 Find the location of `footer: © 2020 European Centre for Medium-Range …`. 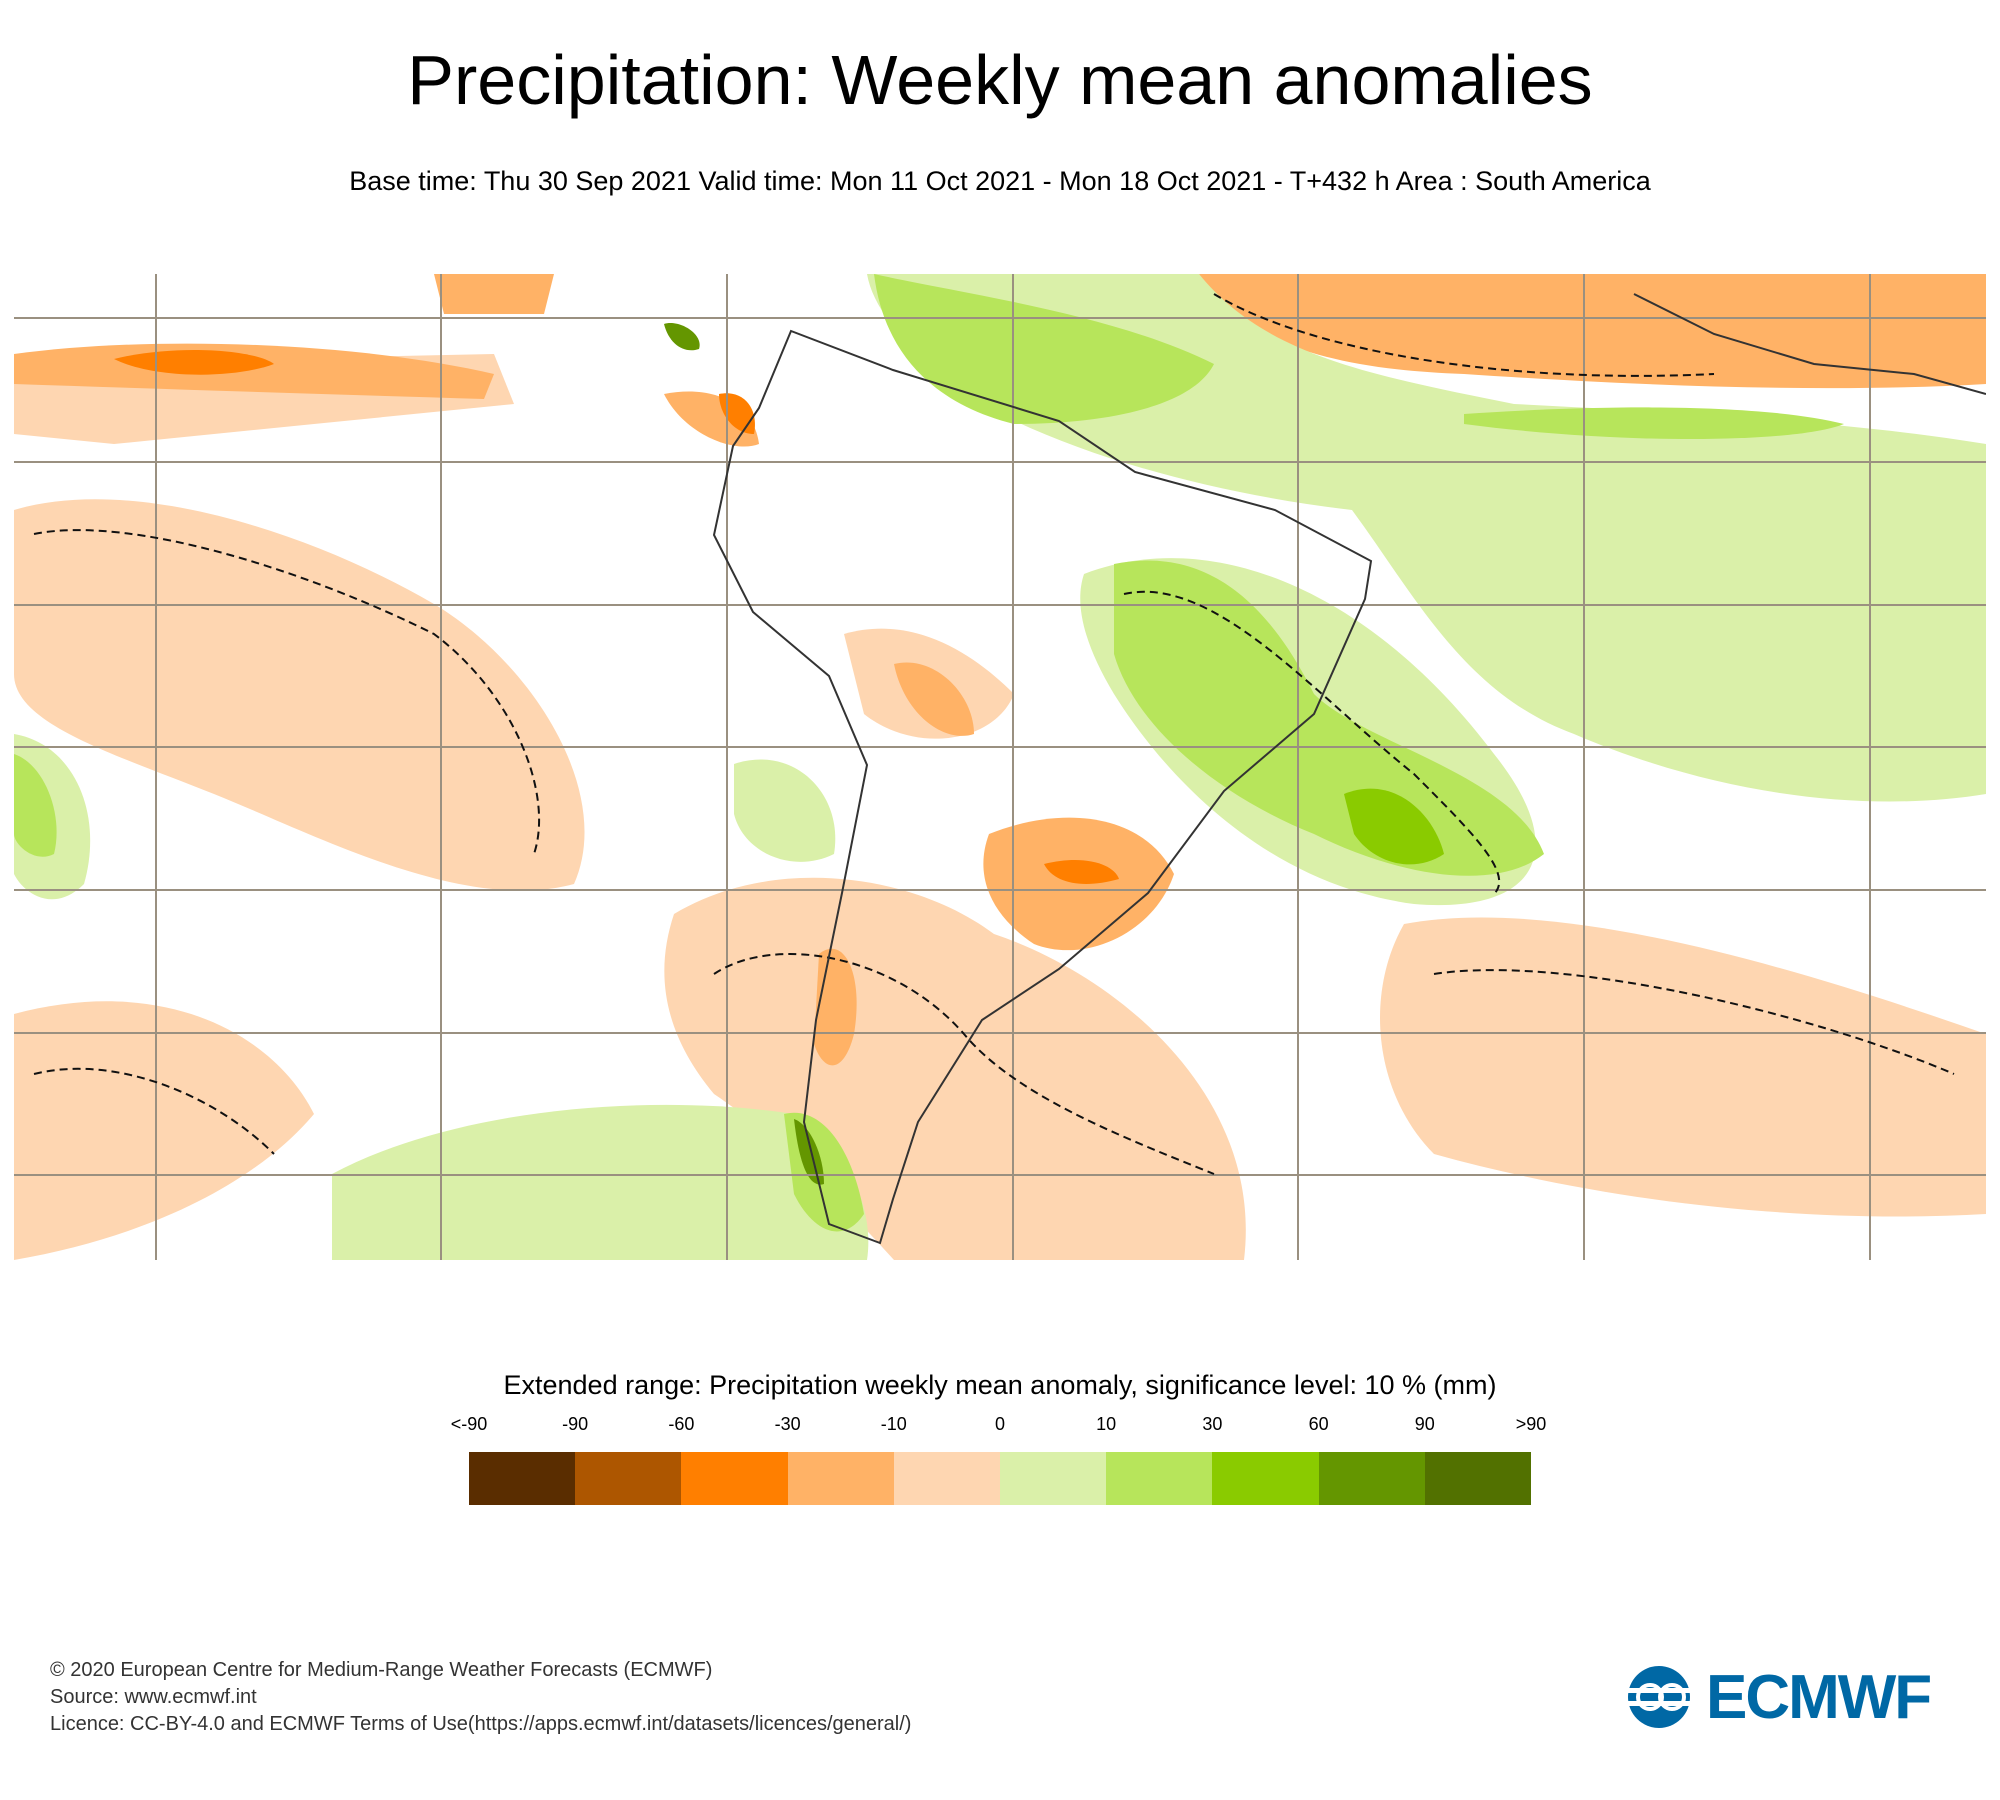

footer: © 2020 European Centre for Medium-Range … is located at coordinates (480, 1697).